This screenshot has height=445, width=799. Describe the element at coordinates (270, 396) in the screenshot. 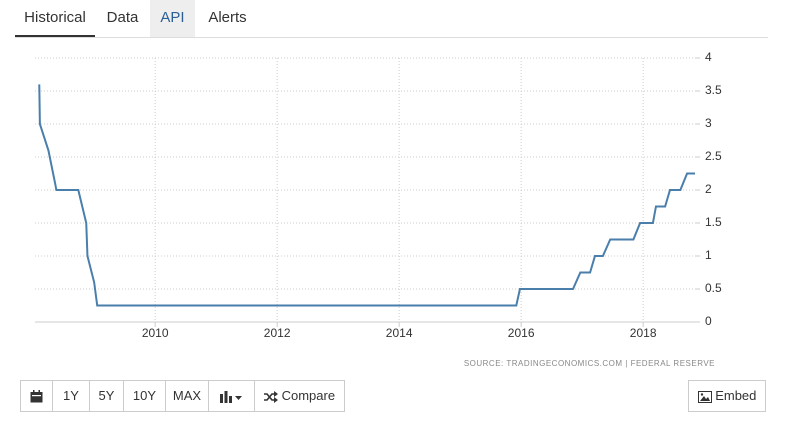

I see `shuffle-icon` at that location.